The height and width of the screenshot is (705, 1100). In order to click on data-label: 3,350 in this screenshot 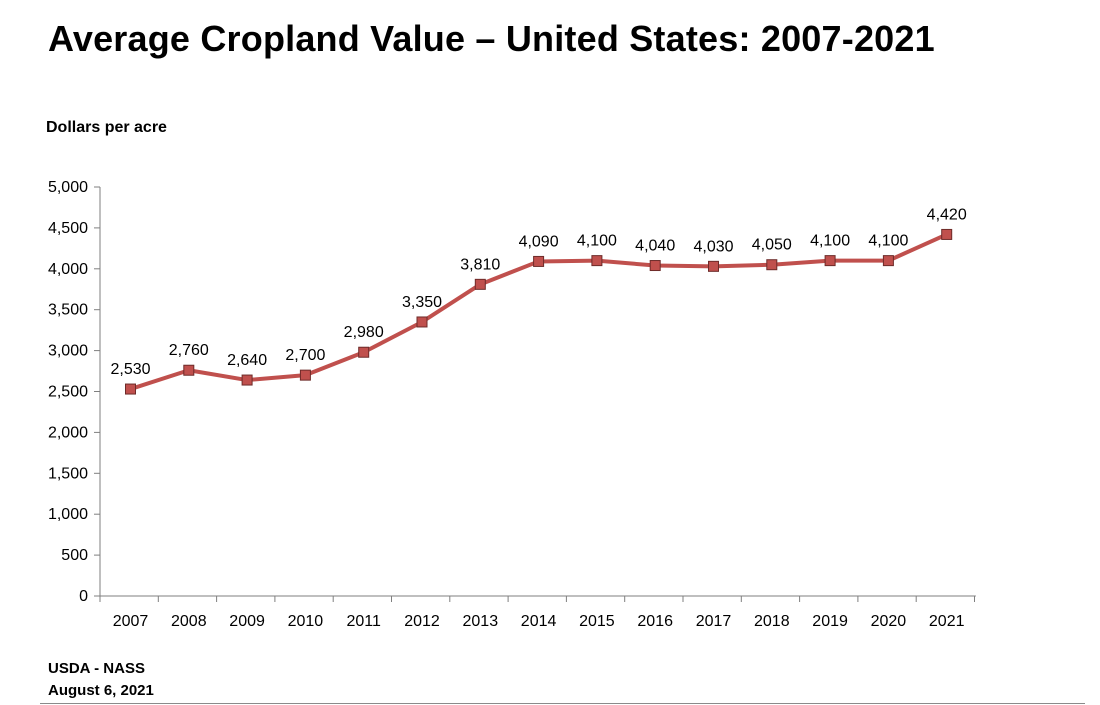, I will do `click(422, 302)`.